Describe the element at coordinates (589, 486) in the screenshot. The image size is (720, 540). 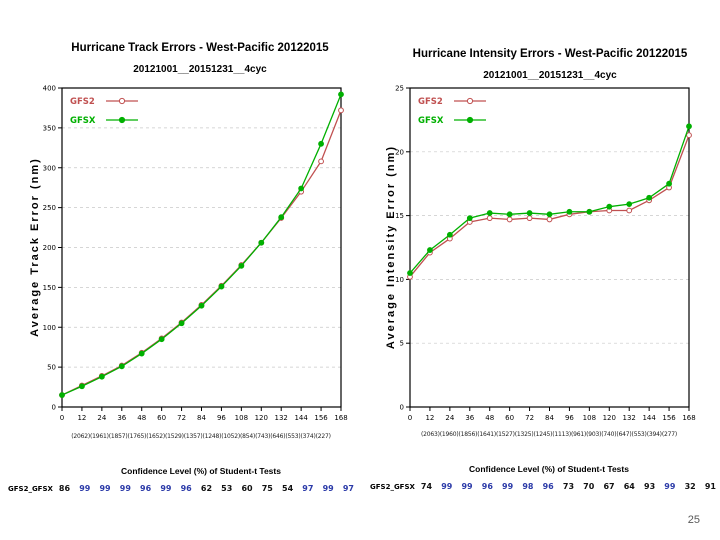
I see `conf-value: 70` at that location.